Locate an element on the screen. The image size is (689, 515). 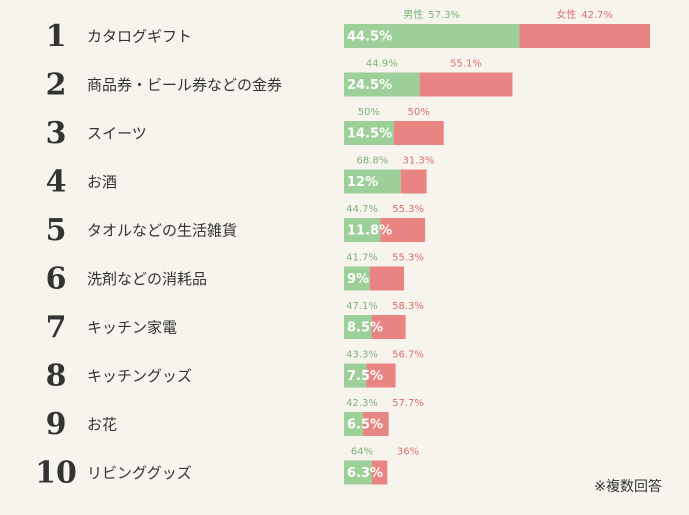
total-label: 14.5% is located at coordinates (369, 134).